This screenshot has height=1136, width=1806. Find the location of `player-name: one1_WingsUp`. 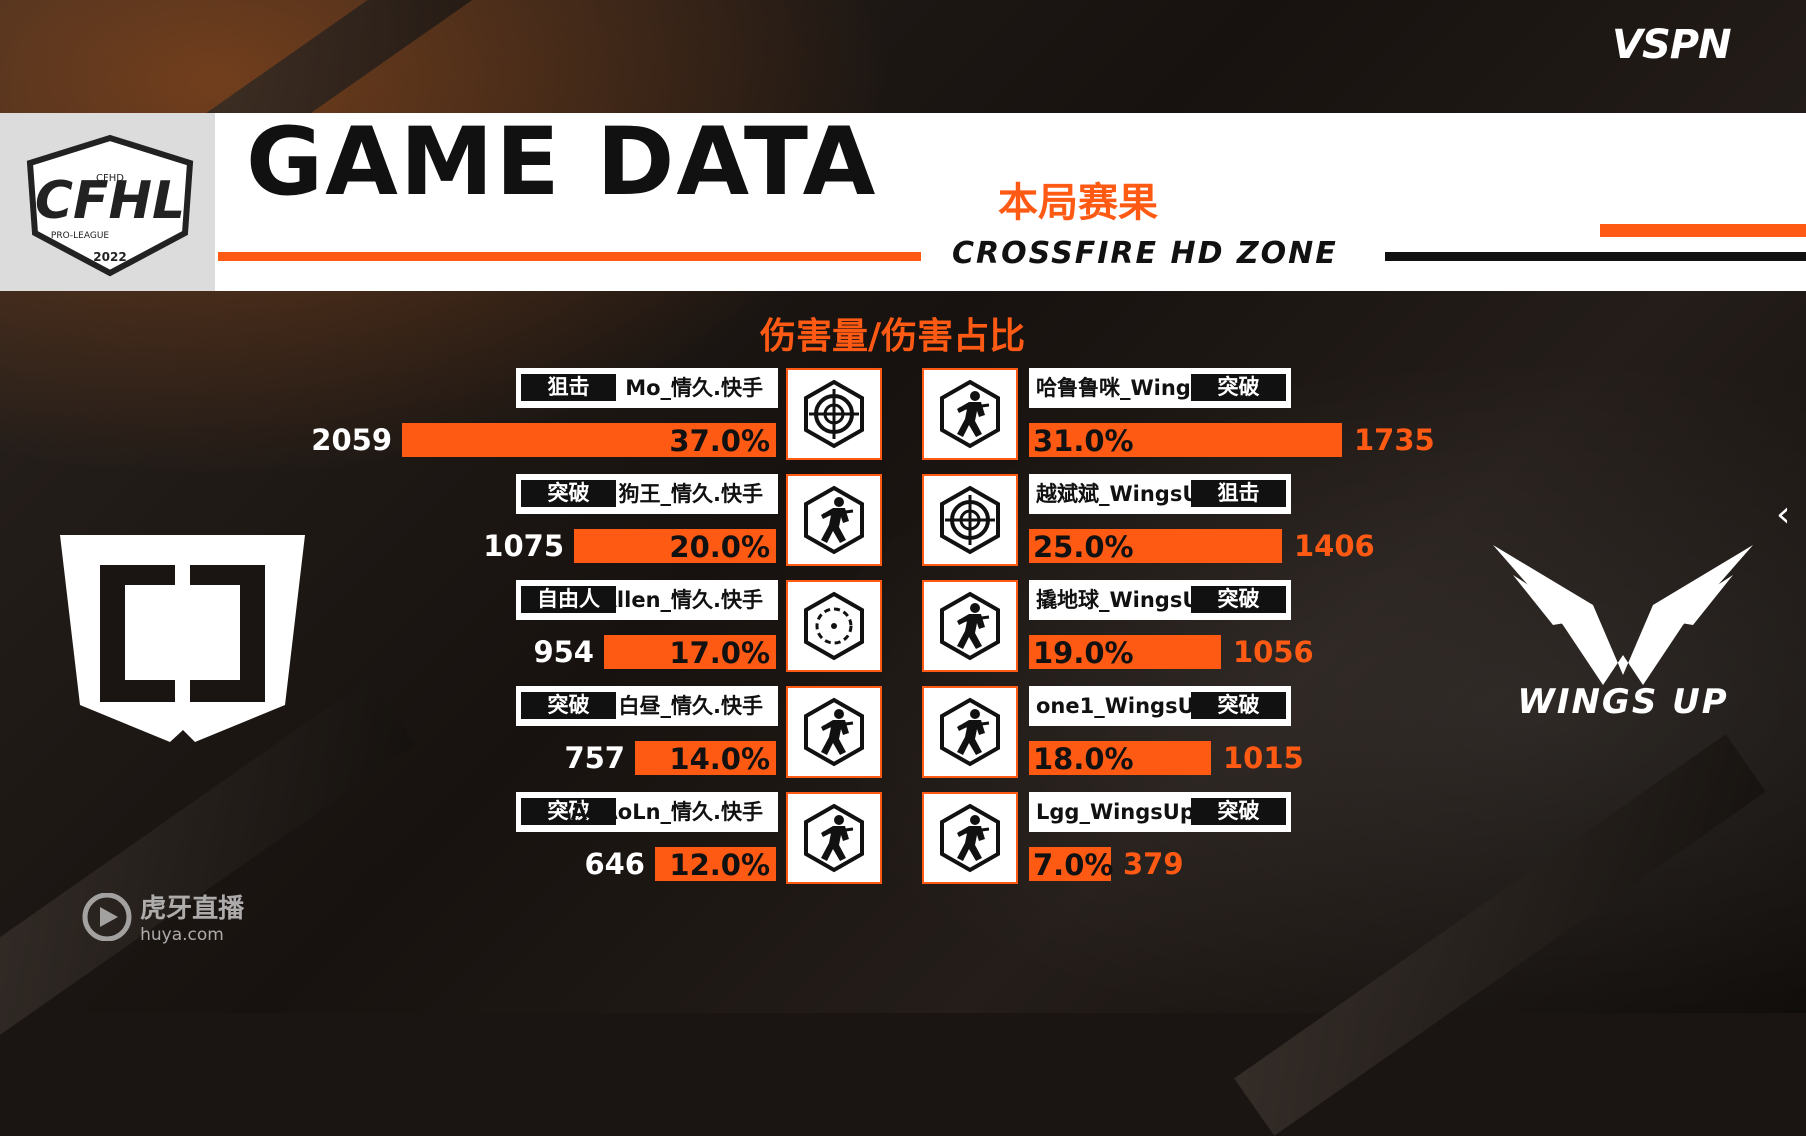

player-name: one1_WingsUp is located at coordinates (1123, 706).